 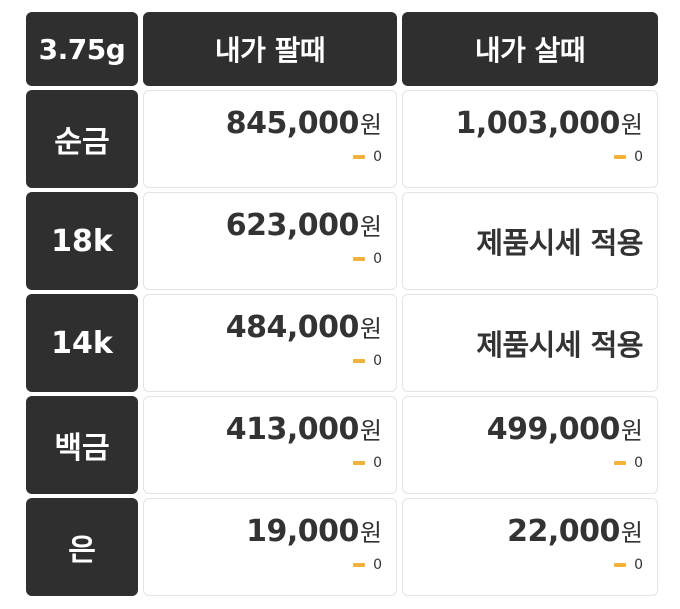 I want to click on sell-price: 413,000 원, so click(x=304, y=429).